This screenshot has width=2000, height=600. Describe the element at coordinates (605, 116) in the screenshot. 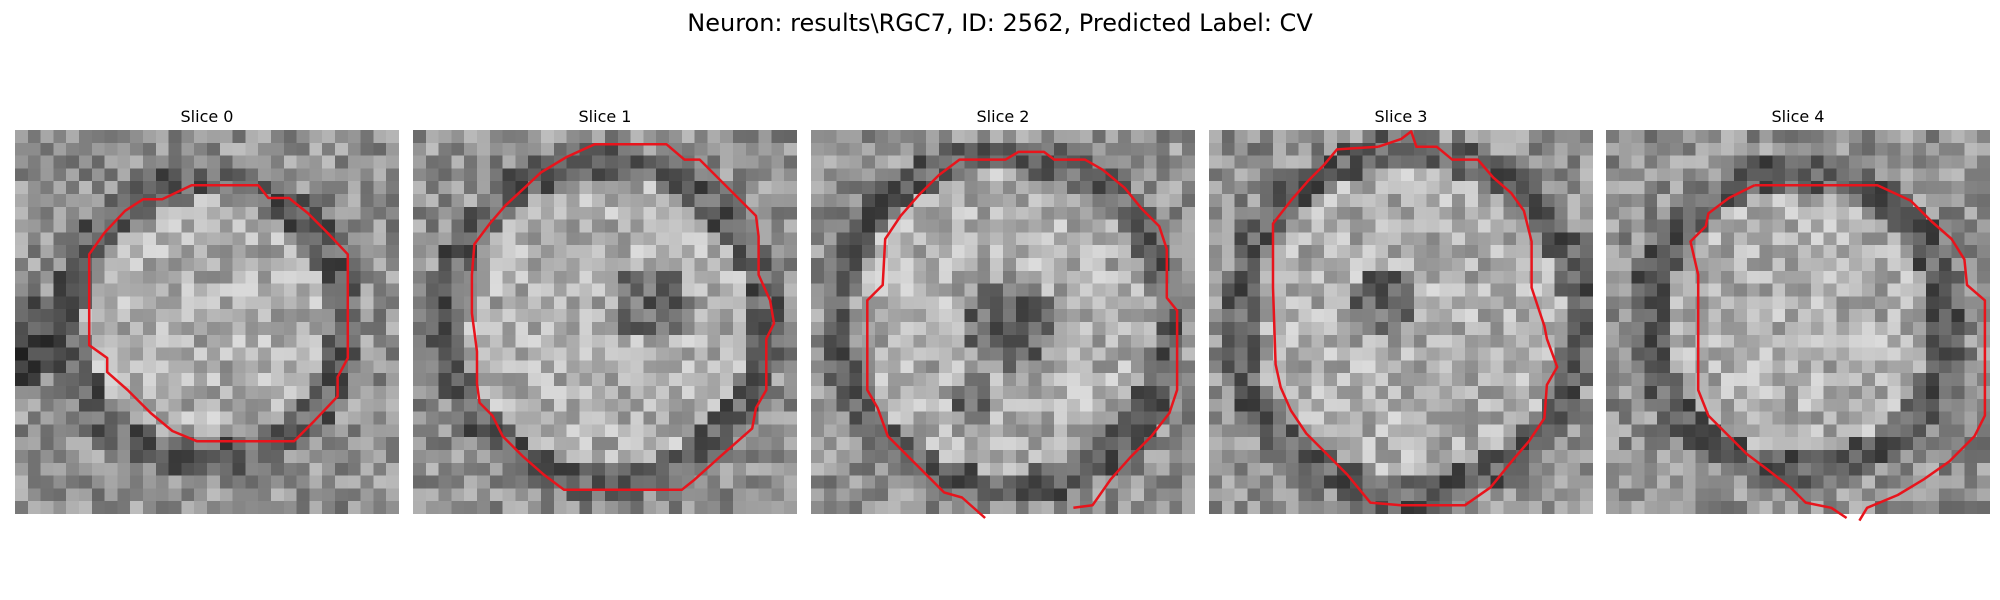

I see `slice-title: Slice 1` at that location.